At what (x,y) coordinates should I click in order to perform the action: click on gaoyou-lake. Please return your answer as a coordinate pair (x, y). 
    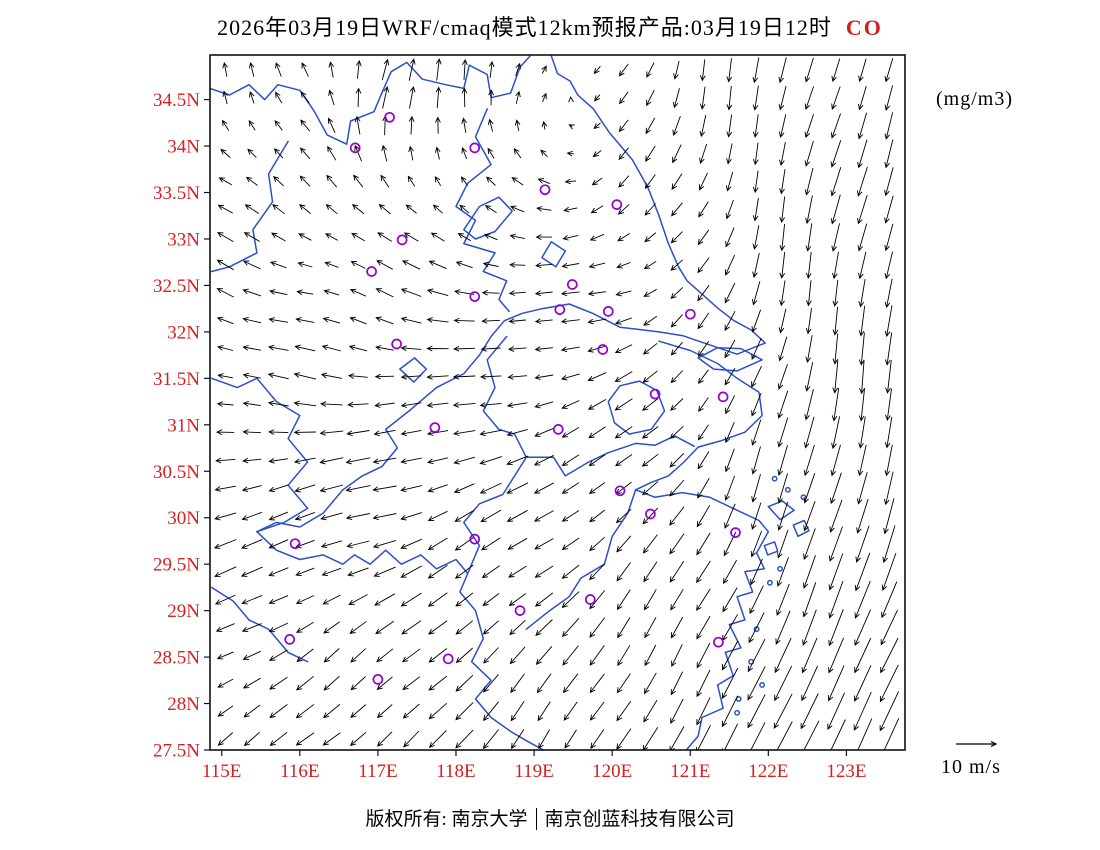
    Looking at the image, I should click on (554, 254).